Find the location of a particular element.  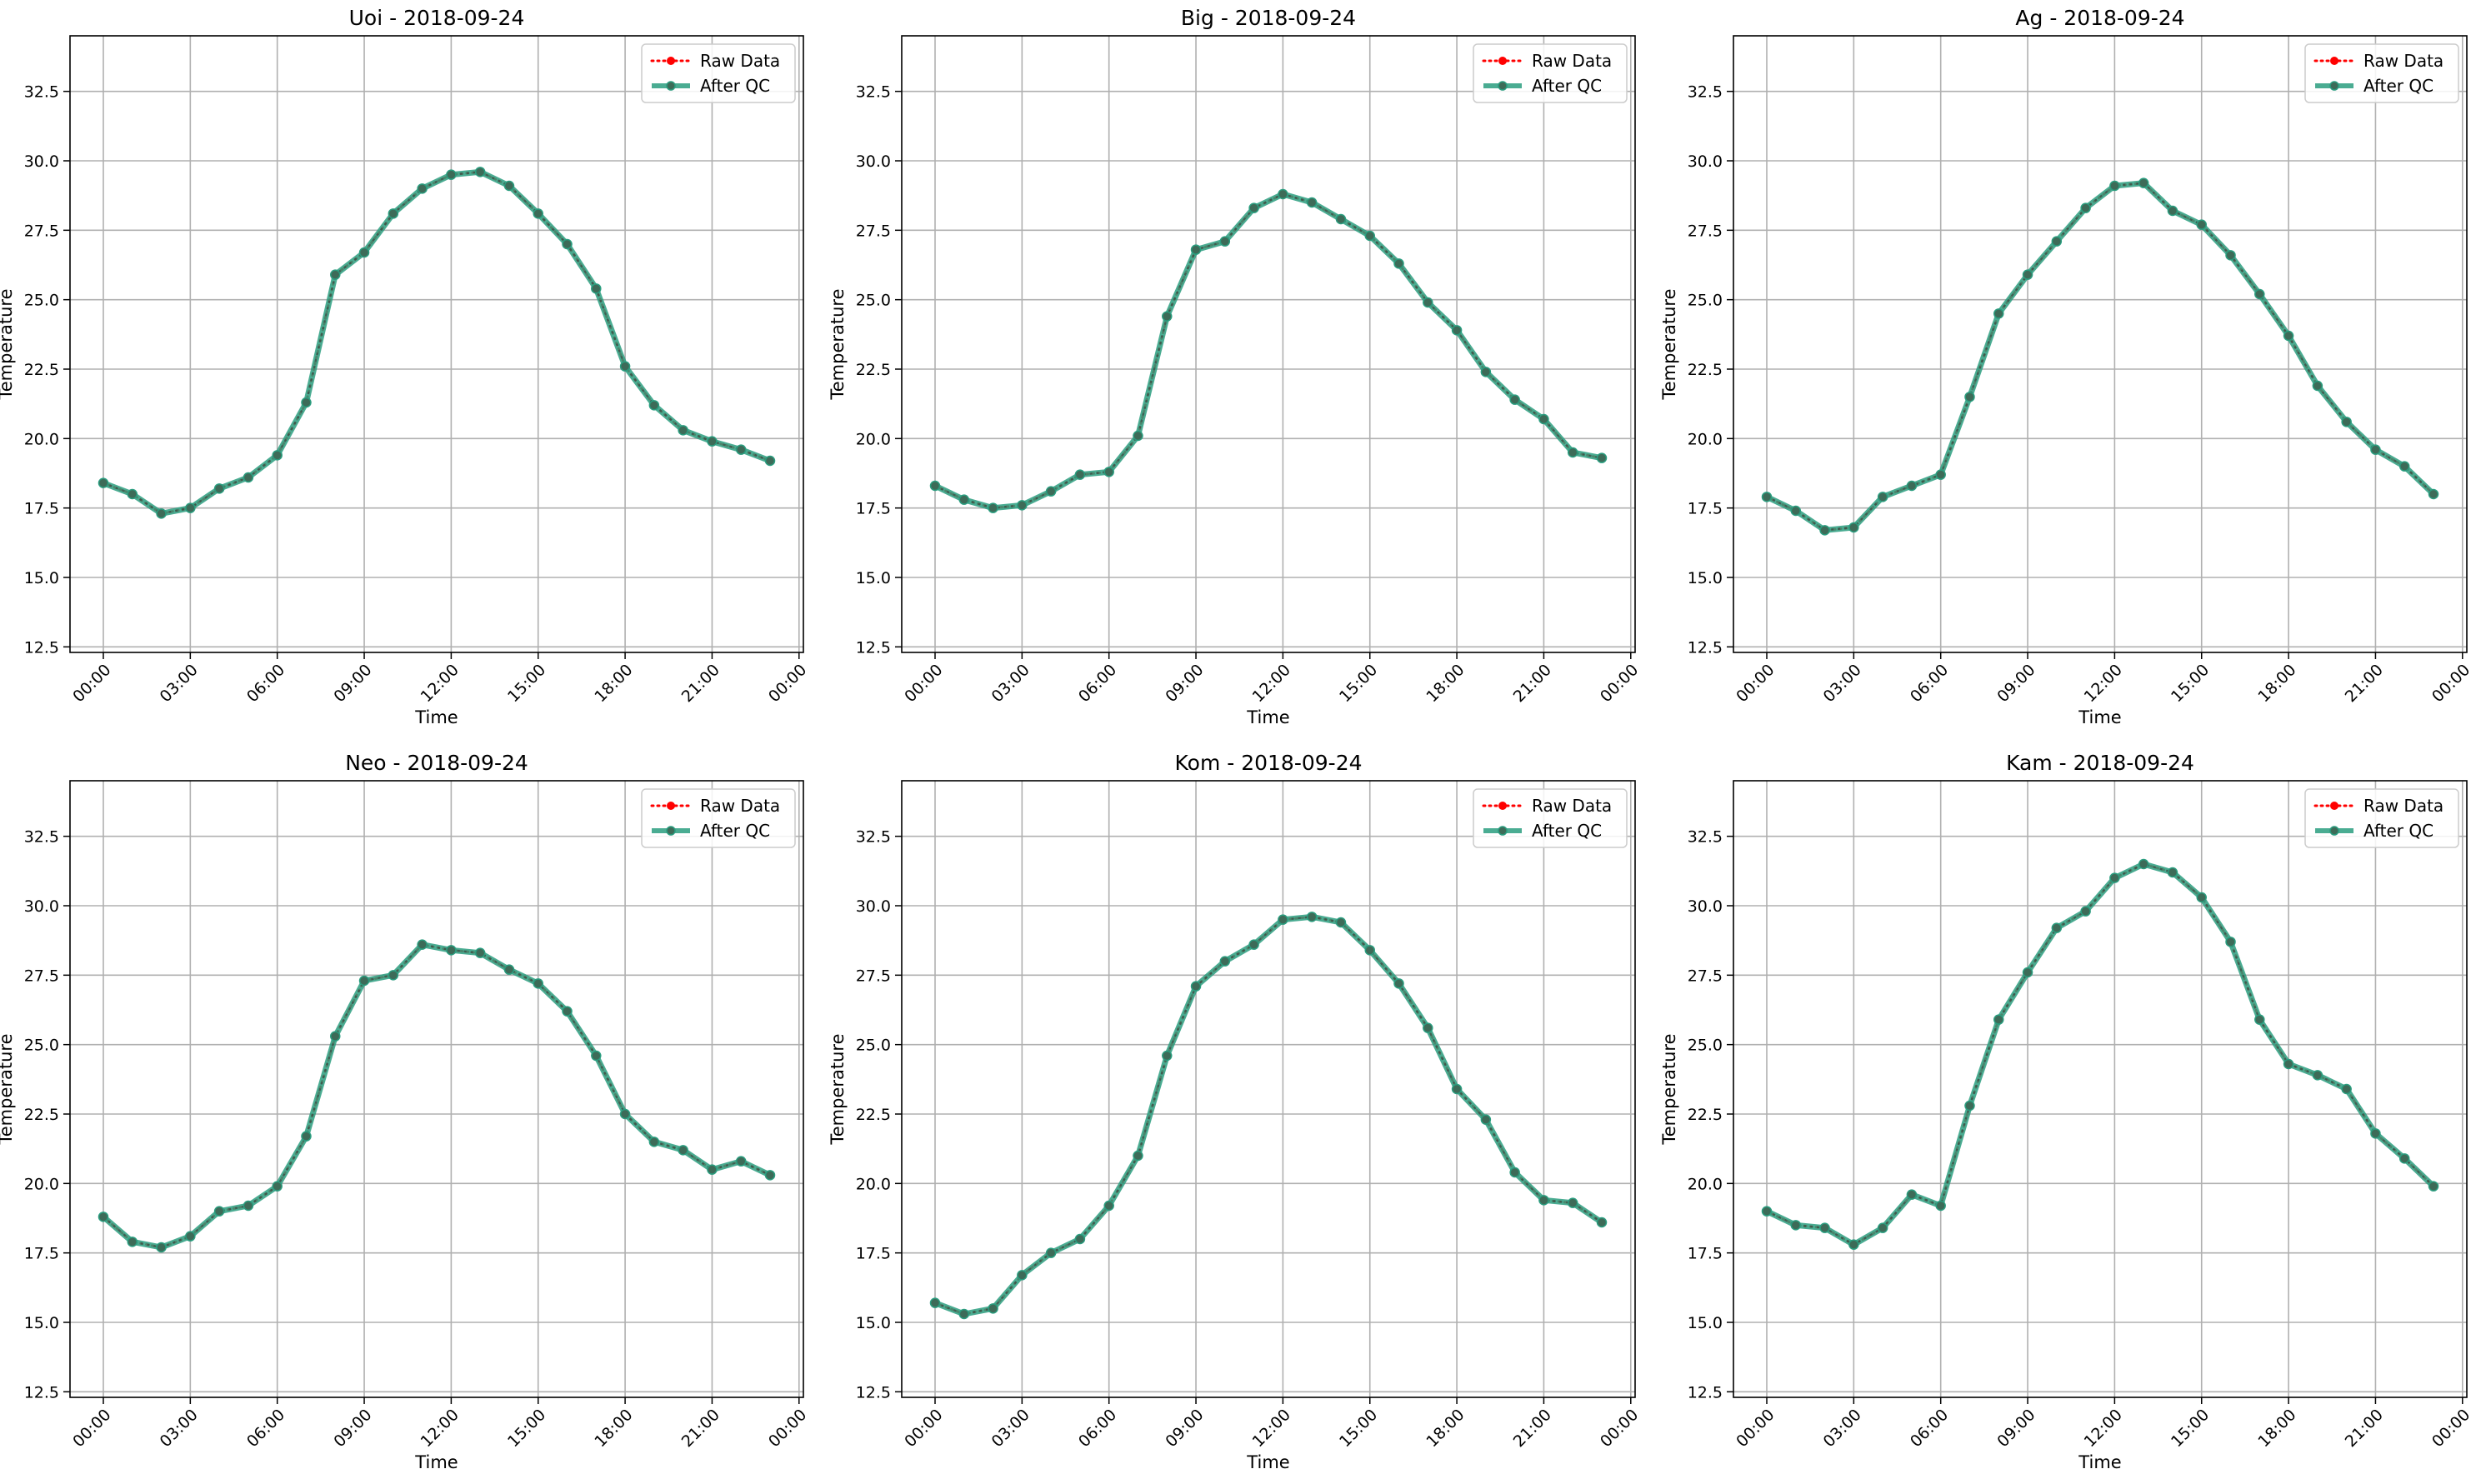

series-raw-overlay-line is located at coordinates (437, 343).